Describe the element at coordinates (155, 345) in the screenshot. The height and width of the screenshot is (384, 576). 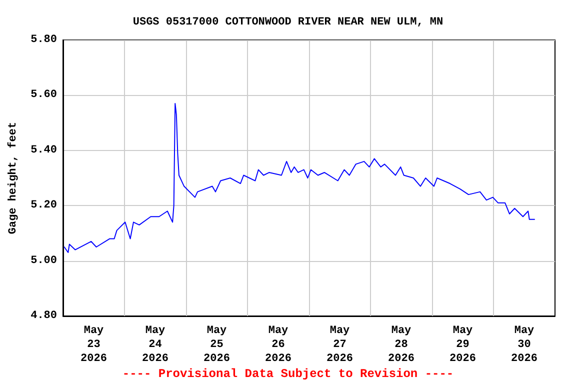
I see `x-tick-label: May 24 2026` at that location.